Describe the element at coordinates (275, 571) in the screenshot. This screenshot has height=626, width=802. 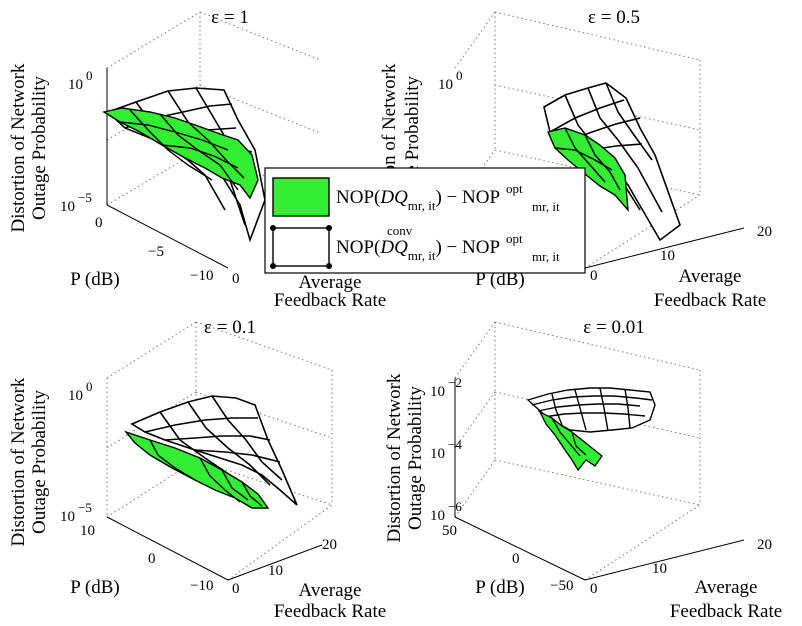
I see `panel3-rate-tick-1: 10` at that location.